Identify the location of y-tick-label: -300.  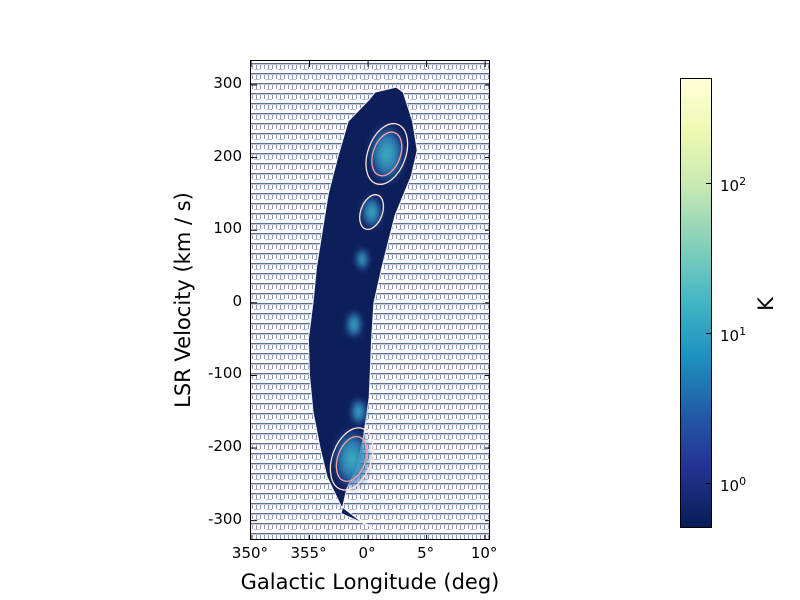
(224, 518).